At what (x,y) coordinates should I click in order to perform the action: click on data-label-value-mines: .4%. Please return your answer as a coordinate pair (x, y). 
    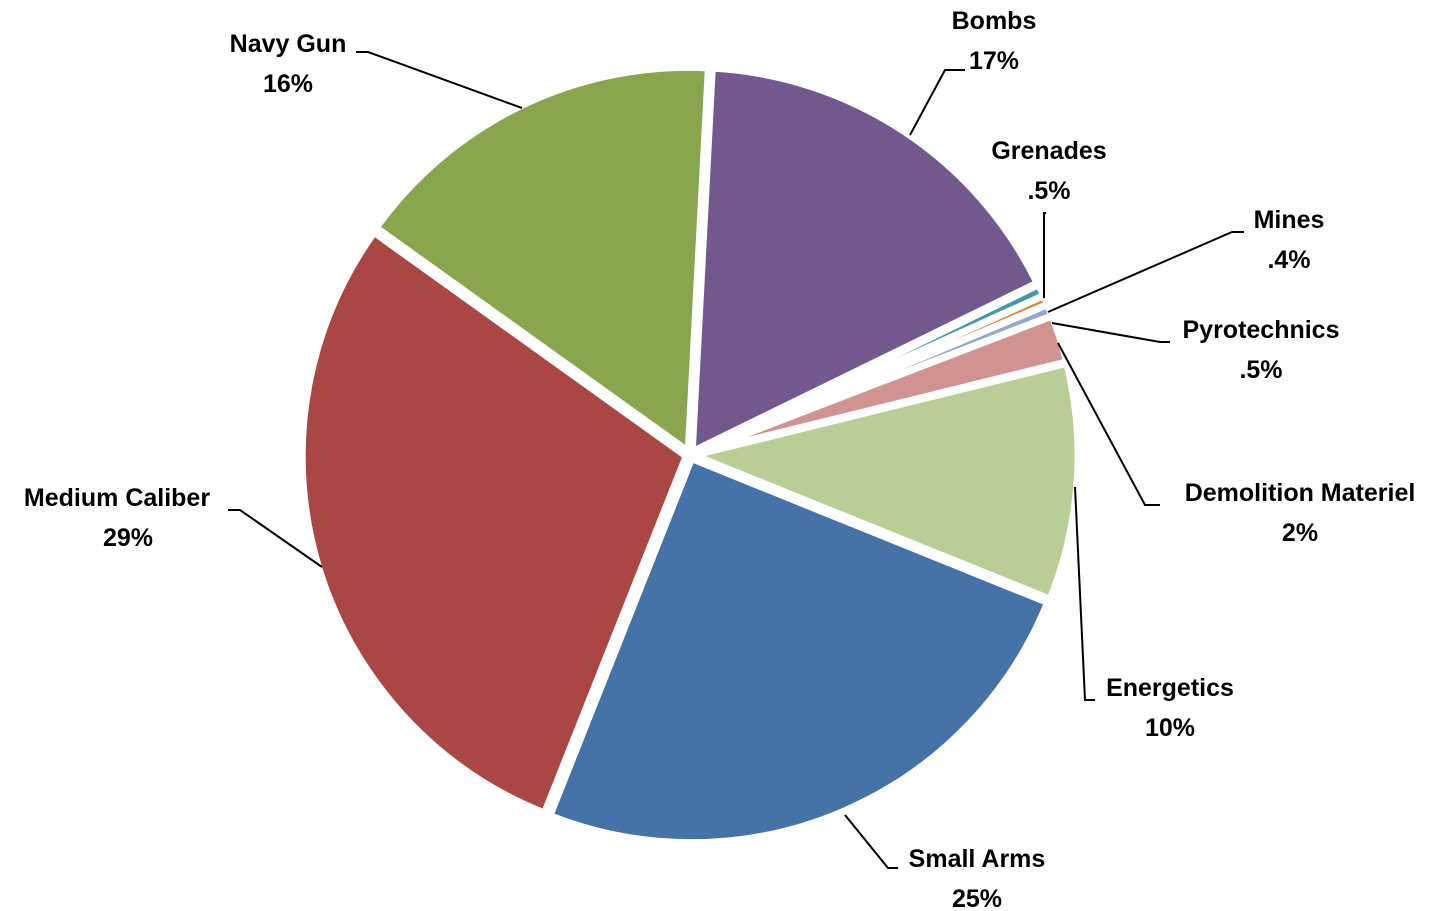
    Looking at the image, I should click on (1288, 260).